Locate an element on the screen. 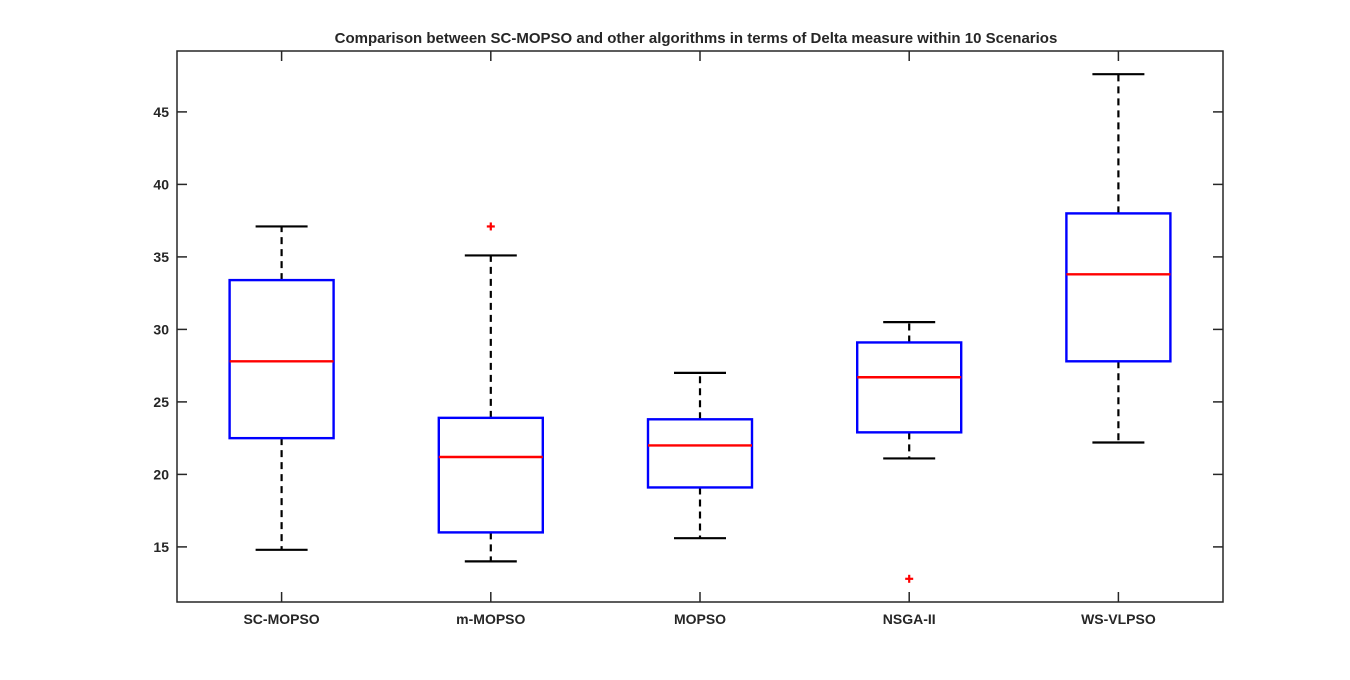  y-tick-label: 40 is located at coordinates (161, 184).